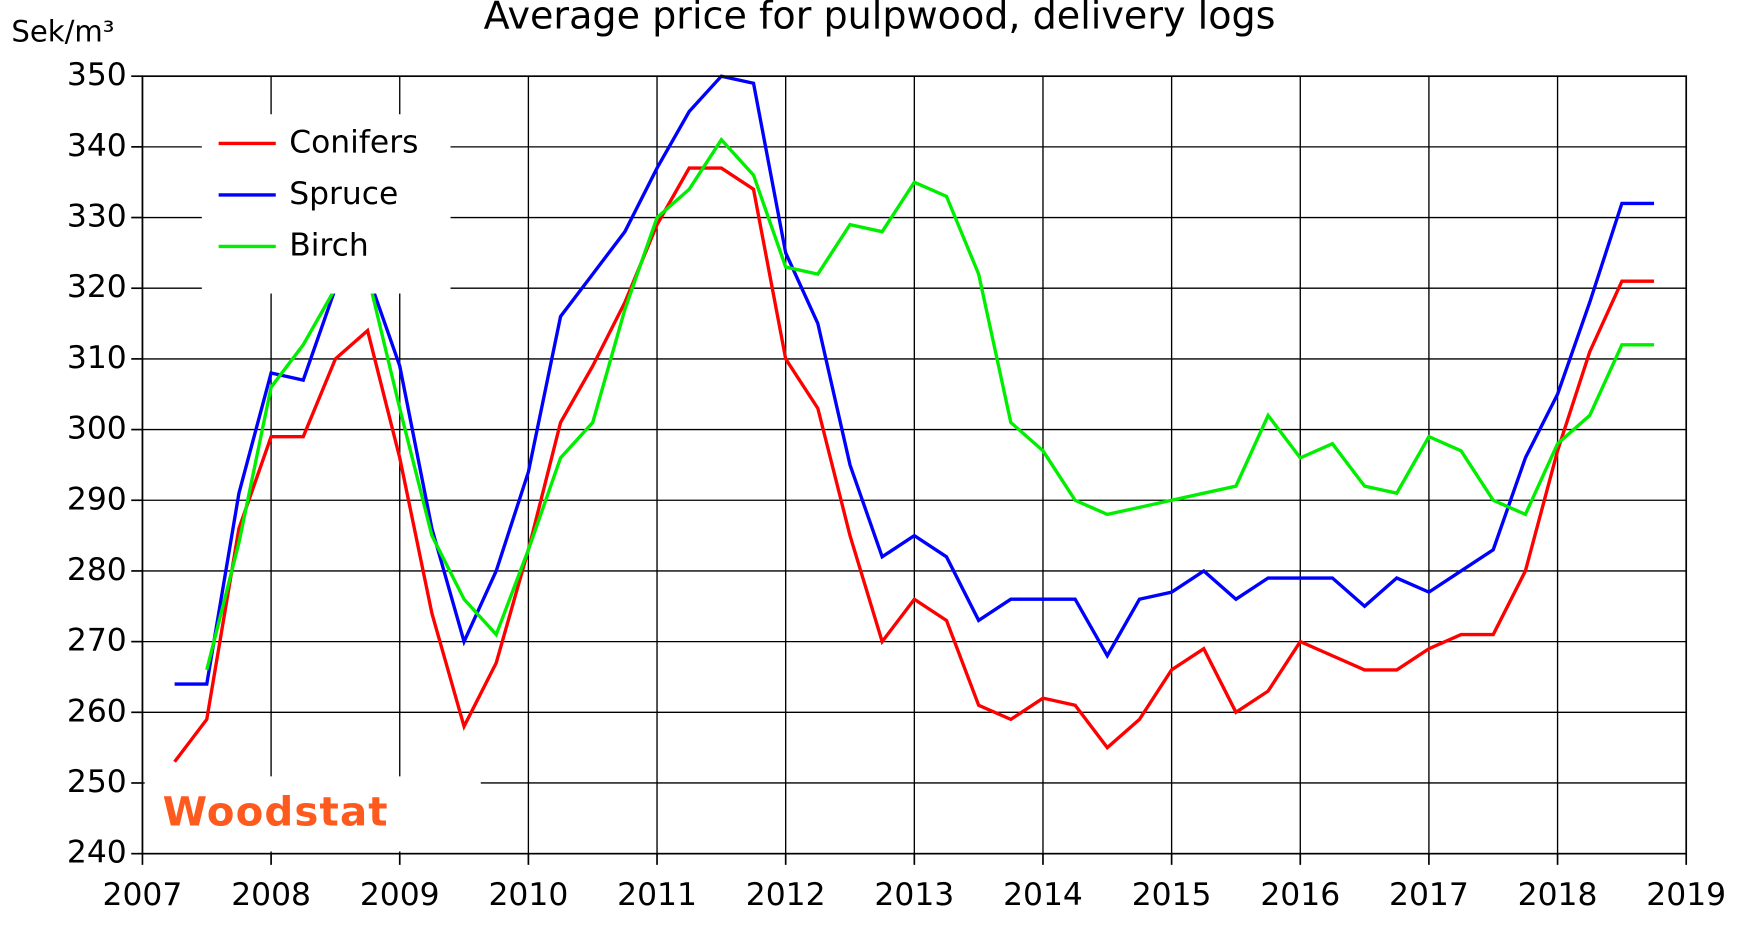 The width and height of the screenshot is (1748, 926). Describe the element at coordinates (1558, 895) in the screenshot. I see `x-tick-label: 2018` at that location.